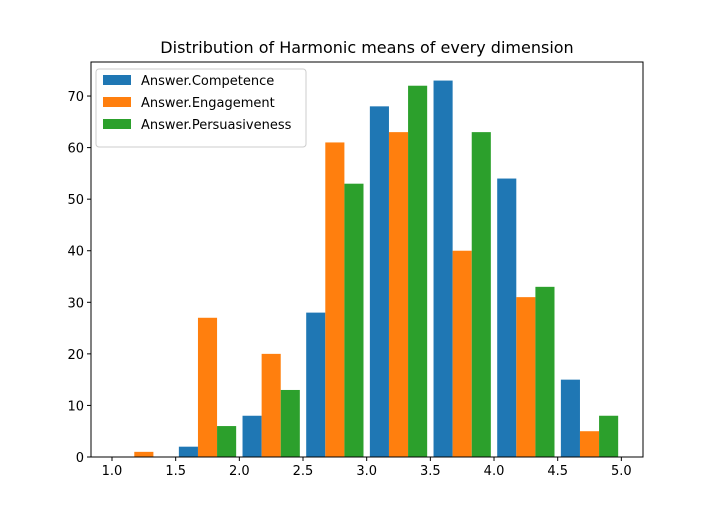  What do you see at coordinates (366, 471) in the screenshot?
I see `x-tick-label: 3.0` at bounding box center [366, 471].